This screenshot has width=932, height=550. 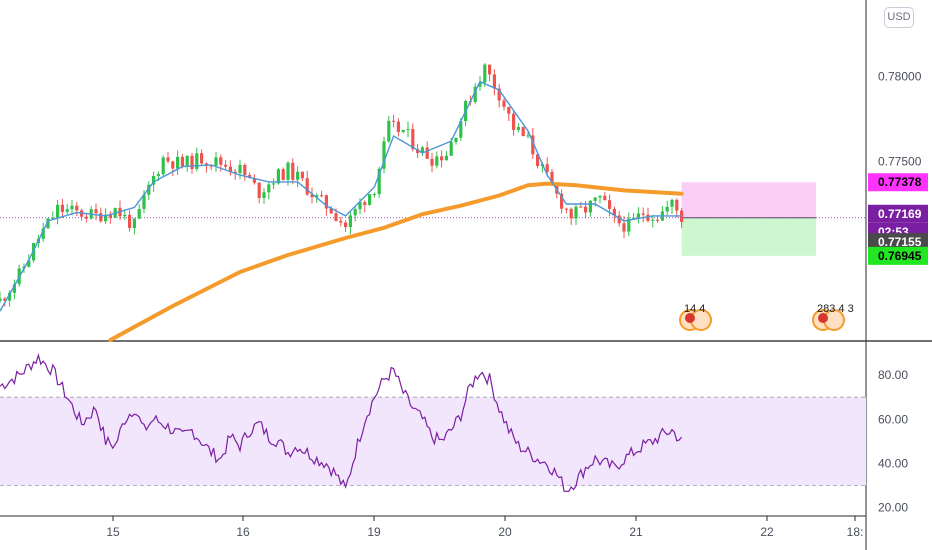 I want to click on time-tick-label: 15, so click(x=113, y=532).